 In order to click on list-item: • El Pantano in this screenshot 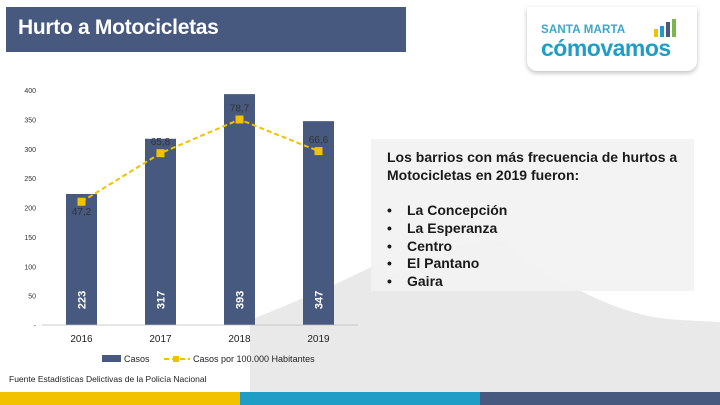, I will do `click(433, 263)`.